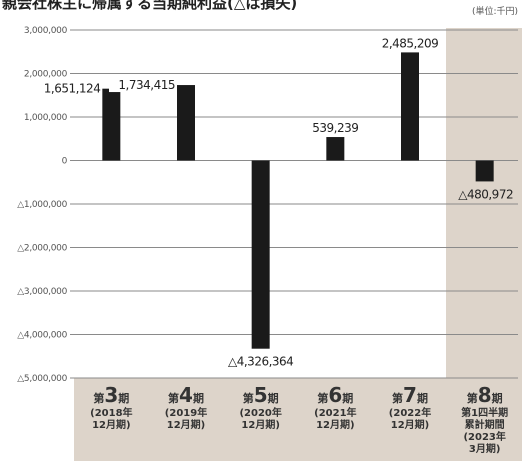 The height and width of the screenshot is (461, 522). I want to click on y-tick-label: △2,000,000, so click(42, 249).